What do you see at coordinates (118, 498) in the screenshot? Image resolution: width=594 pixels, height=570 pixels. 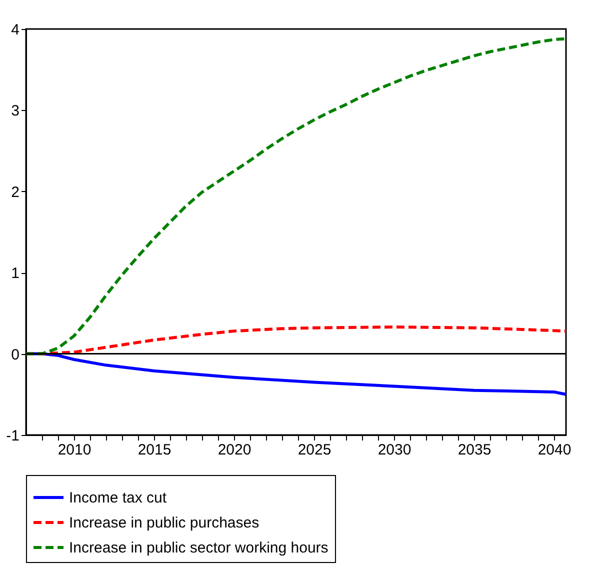 I see `legend-label: Income tax cut` at bounding box center [118, 498].